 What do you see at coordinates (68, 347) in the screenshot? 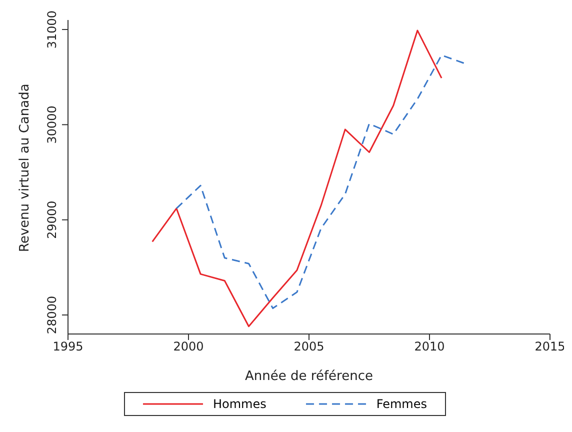
I see `x-tick-label: 1995` at bounding box center [68, 347].